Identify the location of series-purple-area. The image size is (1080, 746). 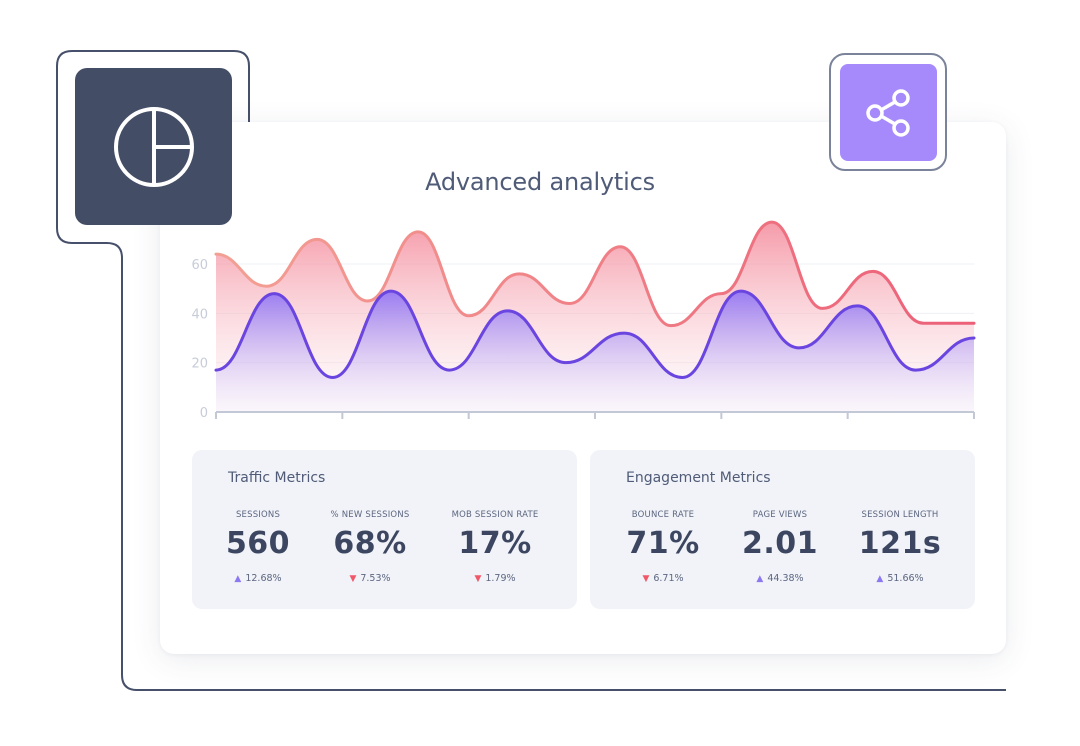
(595, 351).